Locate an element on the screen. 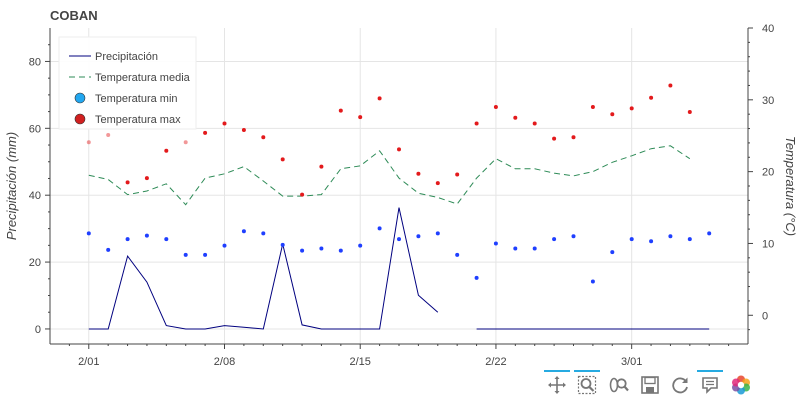 This screenshot has height=400, width=800. legend-label: Precipitación is located at coordinates (126, 57).